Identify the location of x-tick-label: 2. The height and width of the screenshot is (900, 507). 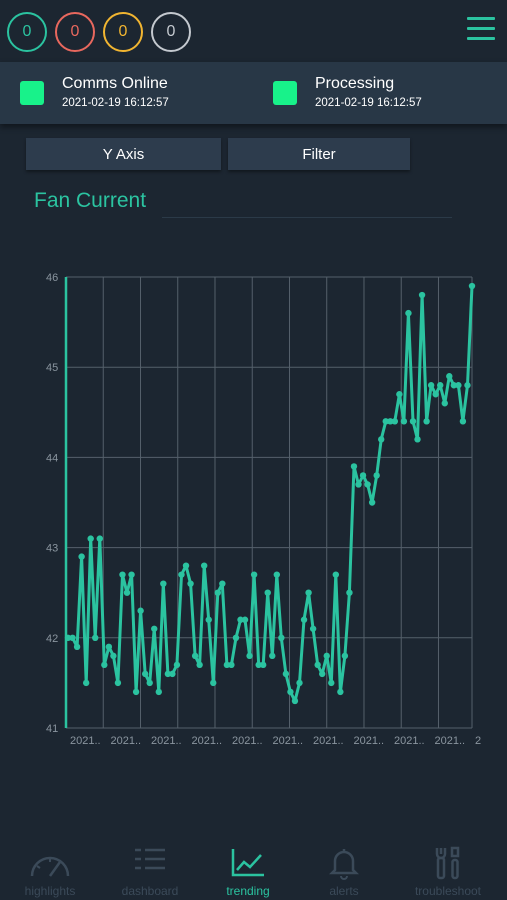
(478, 741).